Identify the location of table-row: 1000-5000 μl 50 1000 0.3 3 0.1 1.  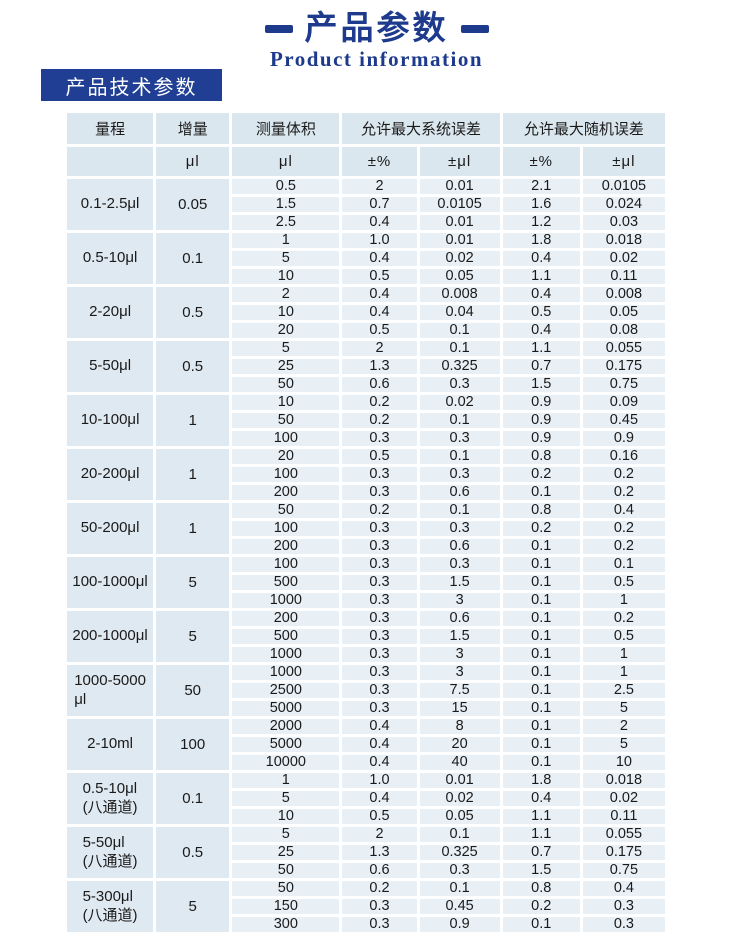
(366, 690).